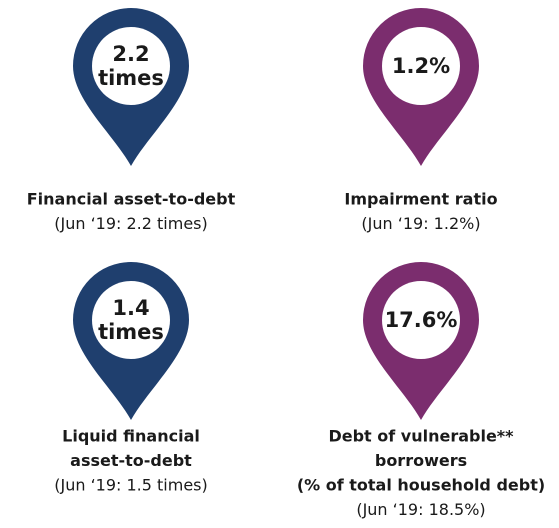  I want to click on label: Debt of vulnerable**, so click(421, 436).